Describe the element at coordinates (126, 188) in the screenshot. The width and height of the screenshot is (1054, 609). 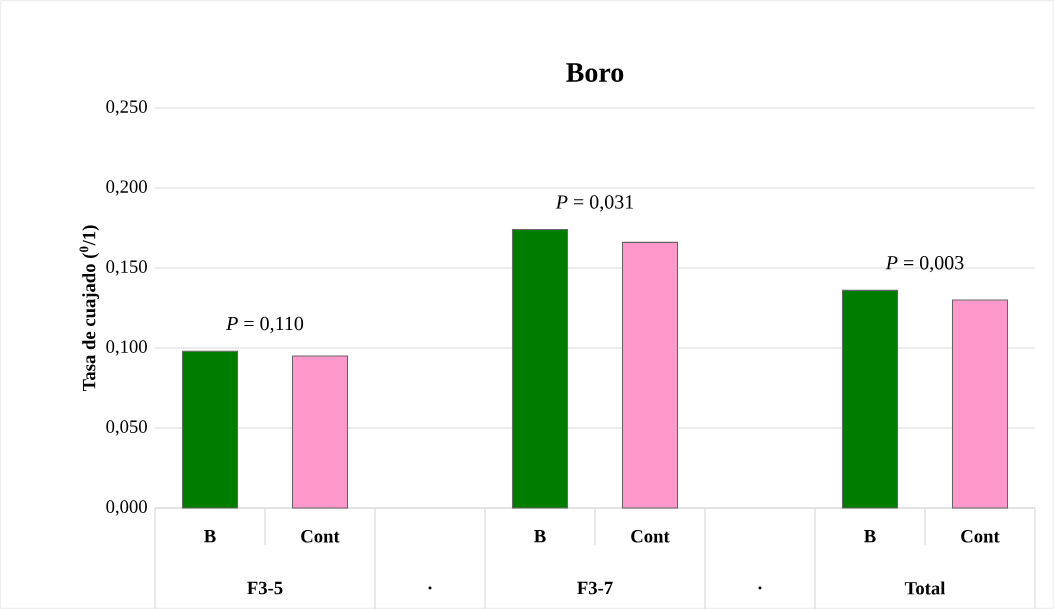
I see `y-tick-label: 0,200` at that location.